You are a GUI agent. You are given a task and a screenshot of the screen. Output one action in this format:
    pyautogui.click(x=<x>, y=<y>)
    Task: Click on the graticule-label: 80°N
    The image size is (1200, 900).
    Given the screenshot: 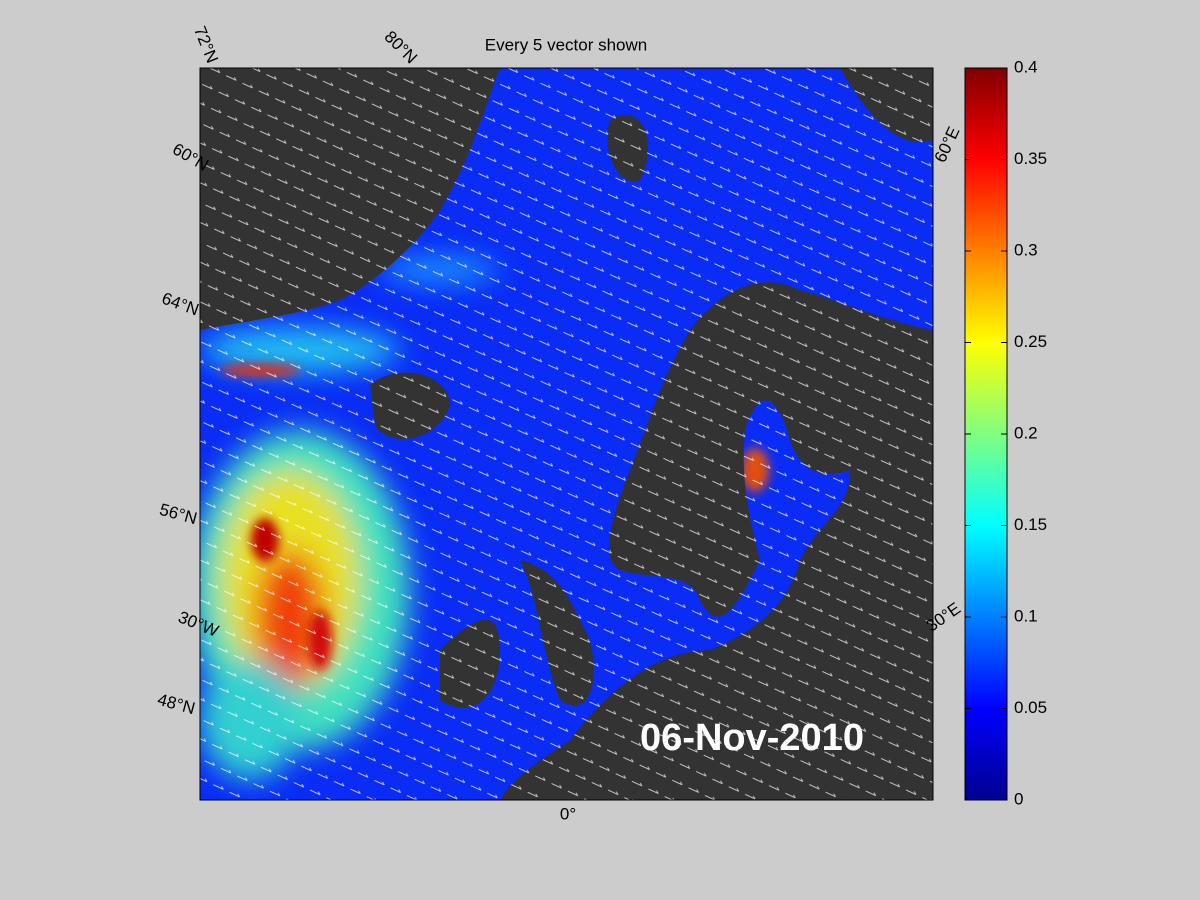 What is the action you would take?
    pyautogui.click(x=401, y=47)
    